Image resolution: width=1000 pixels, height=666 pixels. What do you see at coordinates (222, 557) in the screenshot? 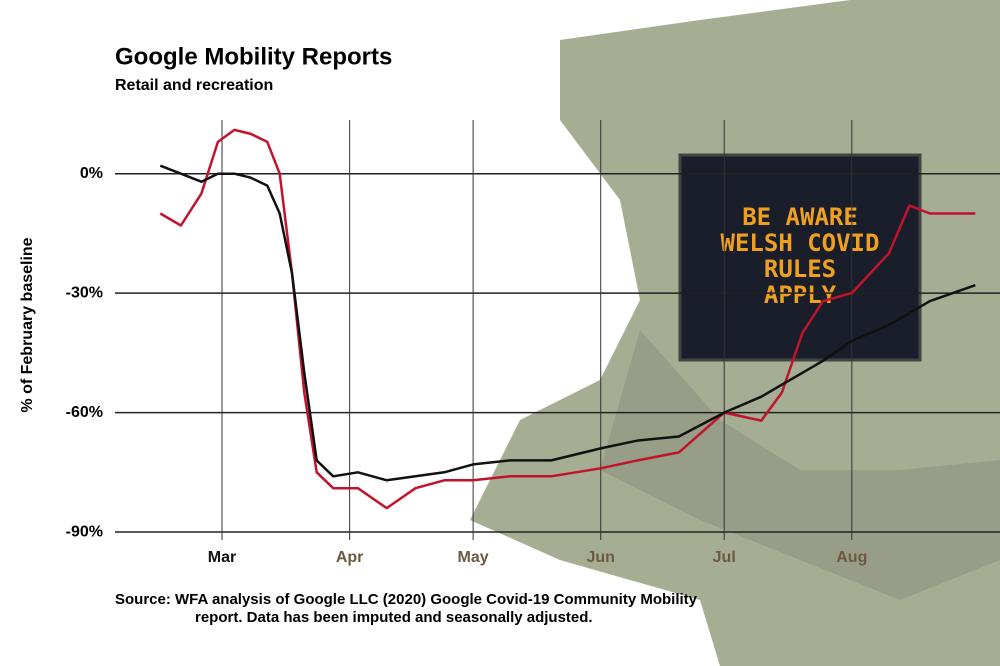
I see `x-tick-label: Mar` at bounding box center [222, 557].